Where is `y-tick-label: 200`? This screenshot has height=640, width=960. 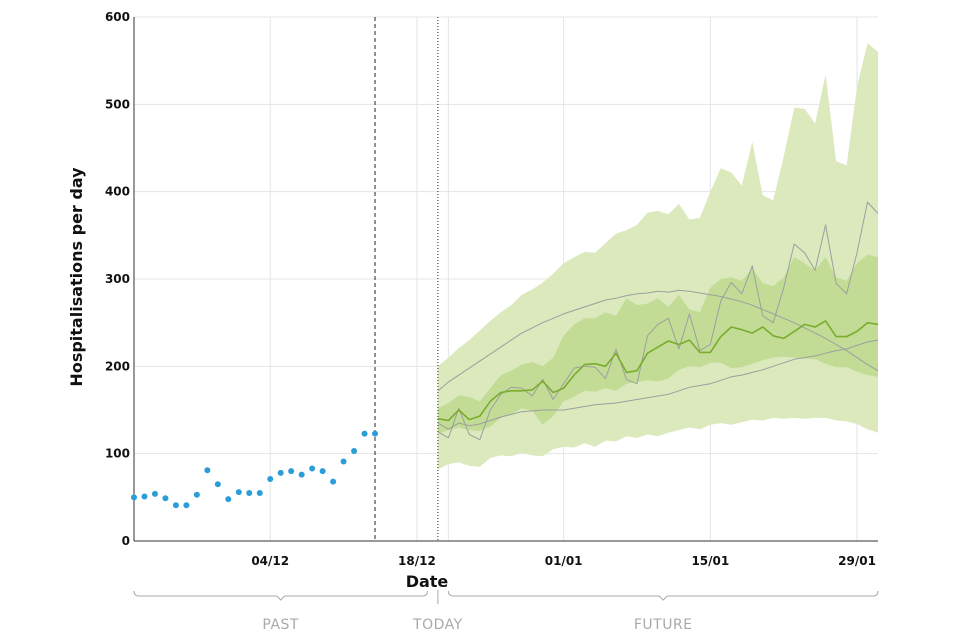 y-tick-label: 200 is located at coordinates (117, 366).